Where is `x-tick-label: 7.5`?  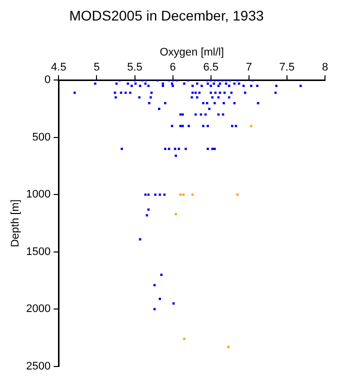
x-tick-label: 7.5 is located at coordinates (287, 68).